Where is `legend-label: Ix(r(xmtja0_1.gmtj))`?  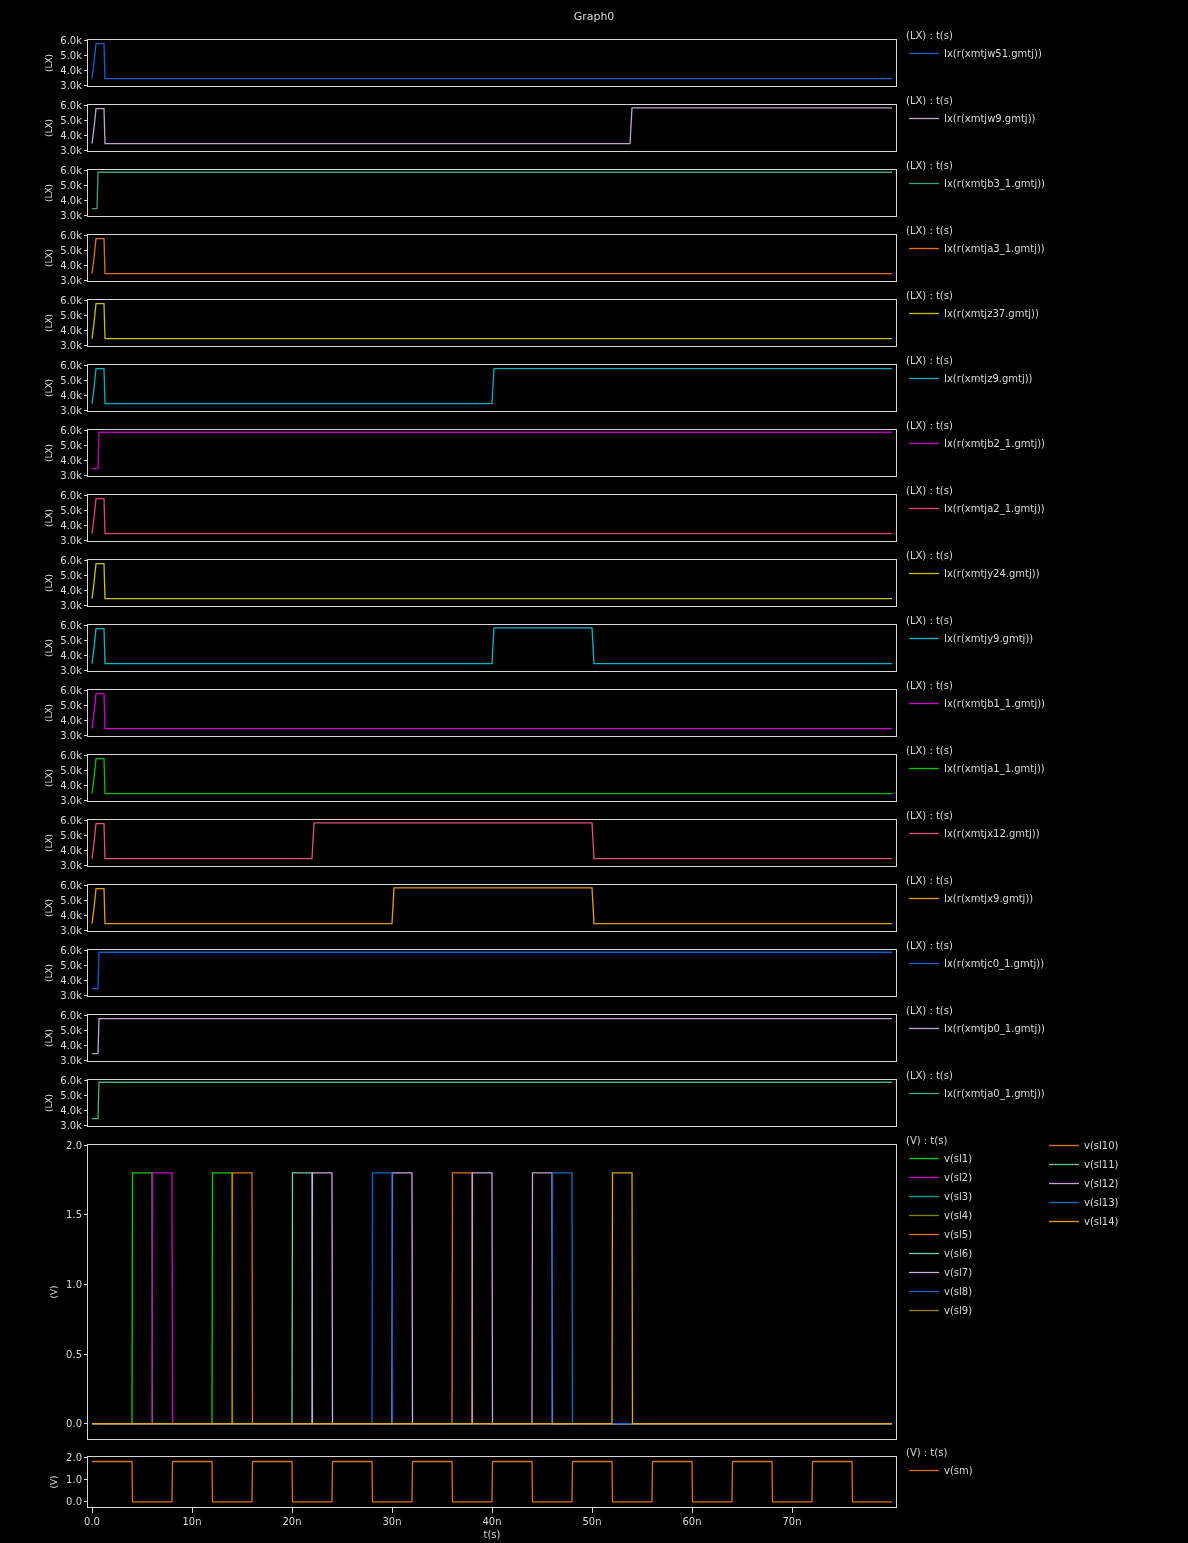
legend-label: Ix(r(xmtja0_1.gmtj)) is located at coordinates (994, 1094).